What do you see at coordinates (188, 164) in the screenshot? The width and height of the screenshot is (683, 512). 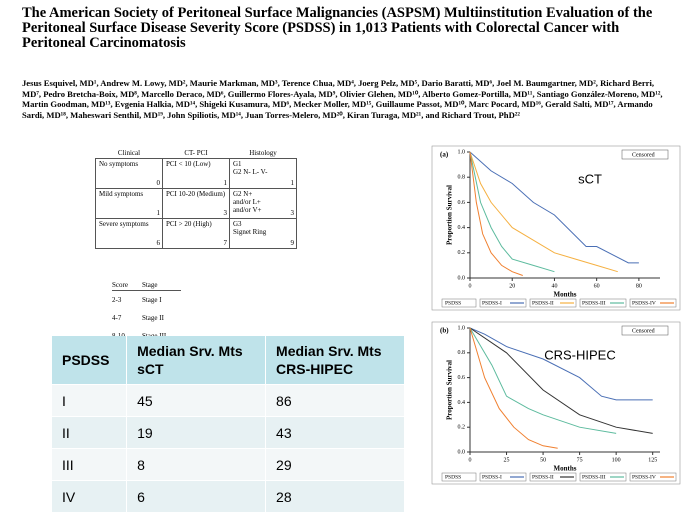 I see `cell-text: PCI < 10 (Low)` at bounding box center [188, 164].